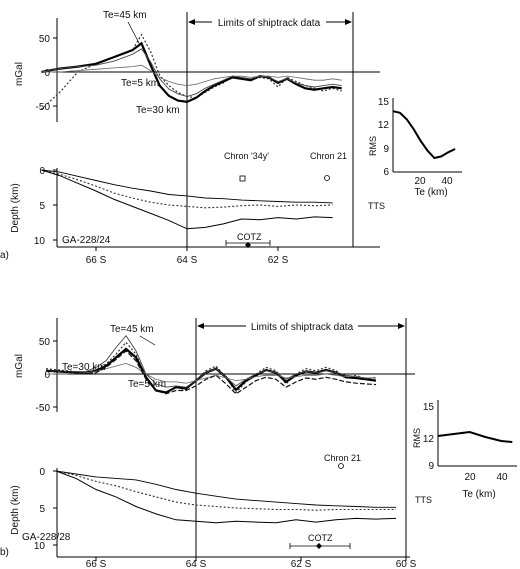 This screenshot has width=520, height=569. What do you see at coordinates (40, 546) in the screenshot?
I see `b-dytick-10: 10` at bounding box center [40, 546].